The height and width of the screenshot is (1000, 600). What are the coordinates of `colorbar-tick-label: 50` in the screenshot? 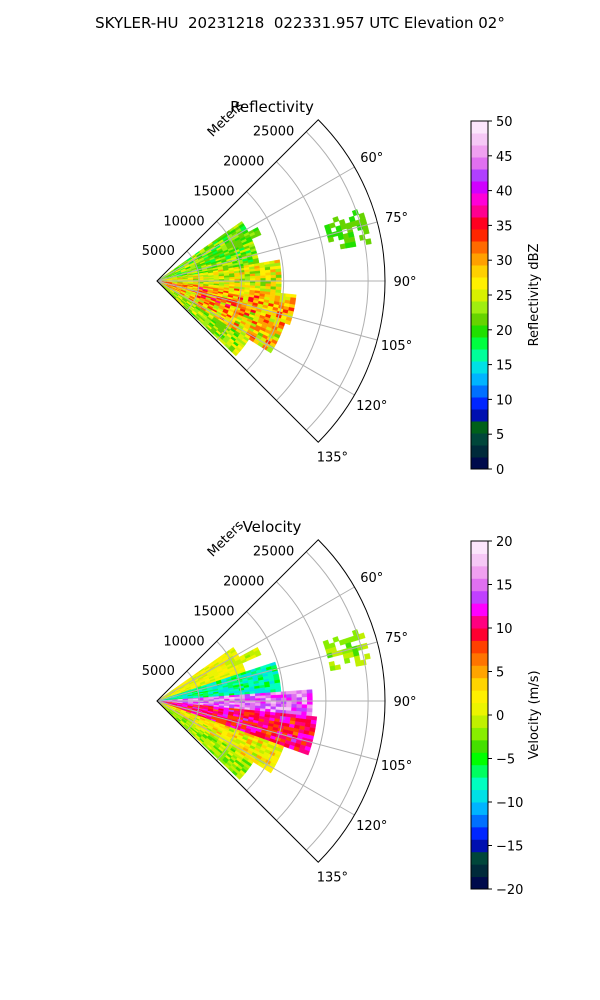 It's located at (504, 122).